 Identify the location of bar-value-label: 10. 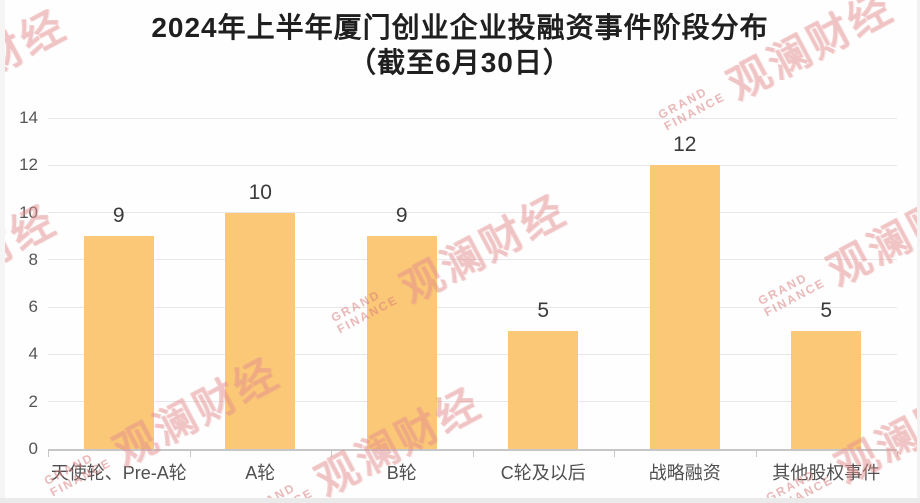
(260, 192).